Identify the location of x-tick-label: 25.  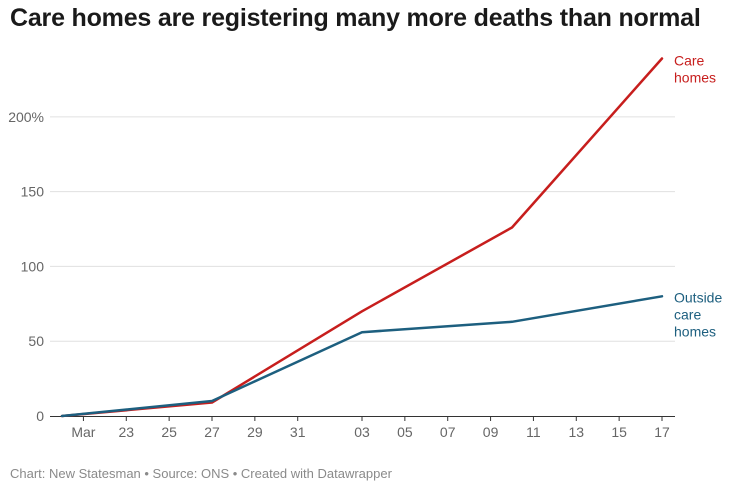
(169, 432).